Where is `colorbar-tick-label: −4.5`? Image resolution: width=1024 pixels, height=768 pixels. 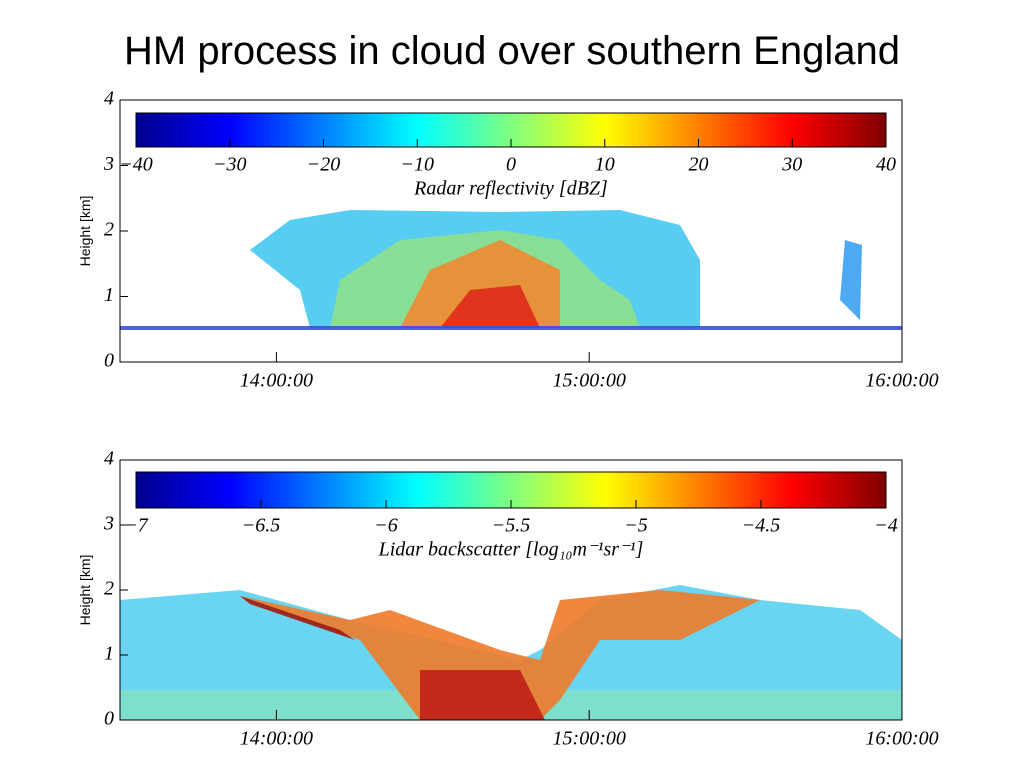
colorbar-tick-label: −4.5 is located at coordinates (761, 526).